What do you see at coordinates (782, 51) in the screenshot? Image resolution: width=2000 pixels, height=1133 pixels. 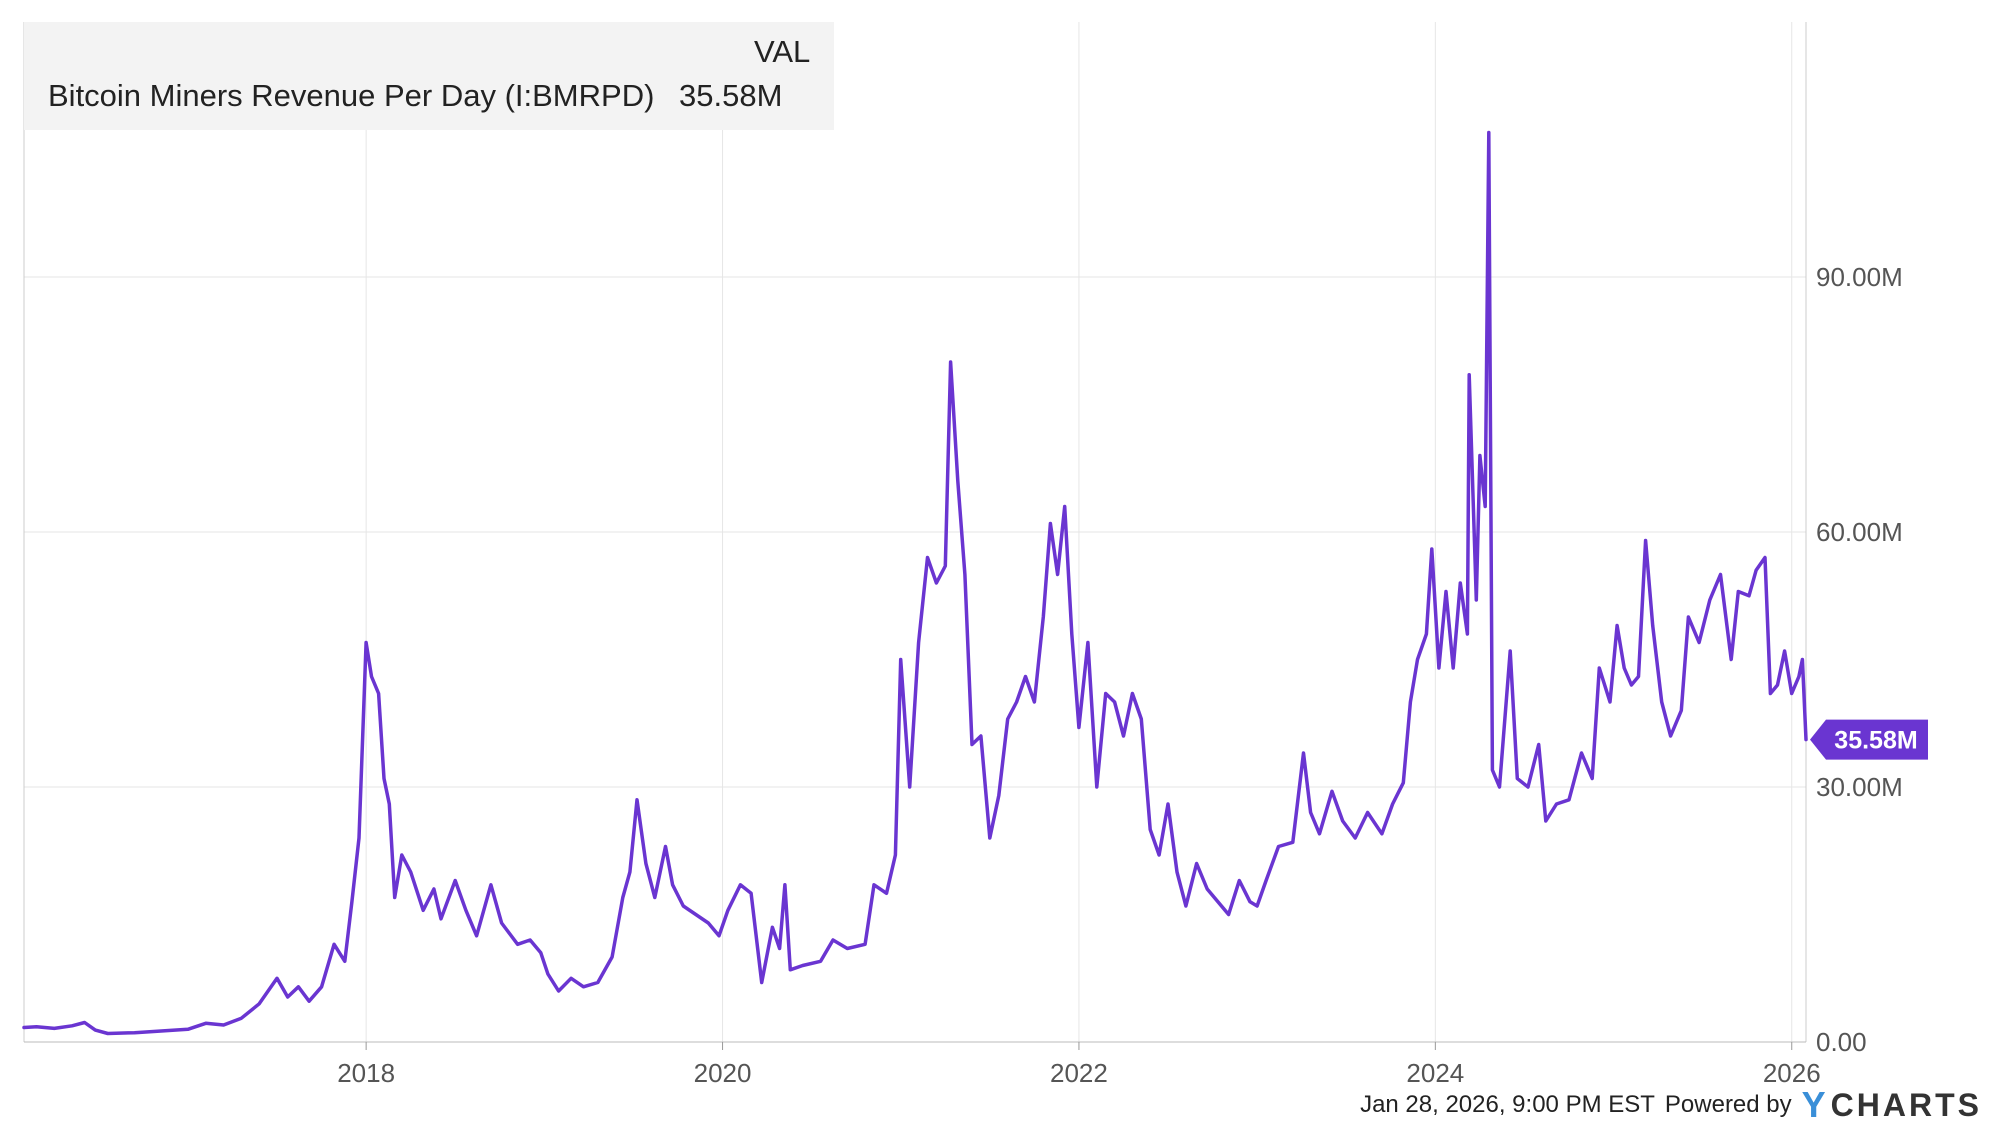 I see `legend-header: VAL` at bounding box center [782, 51].